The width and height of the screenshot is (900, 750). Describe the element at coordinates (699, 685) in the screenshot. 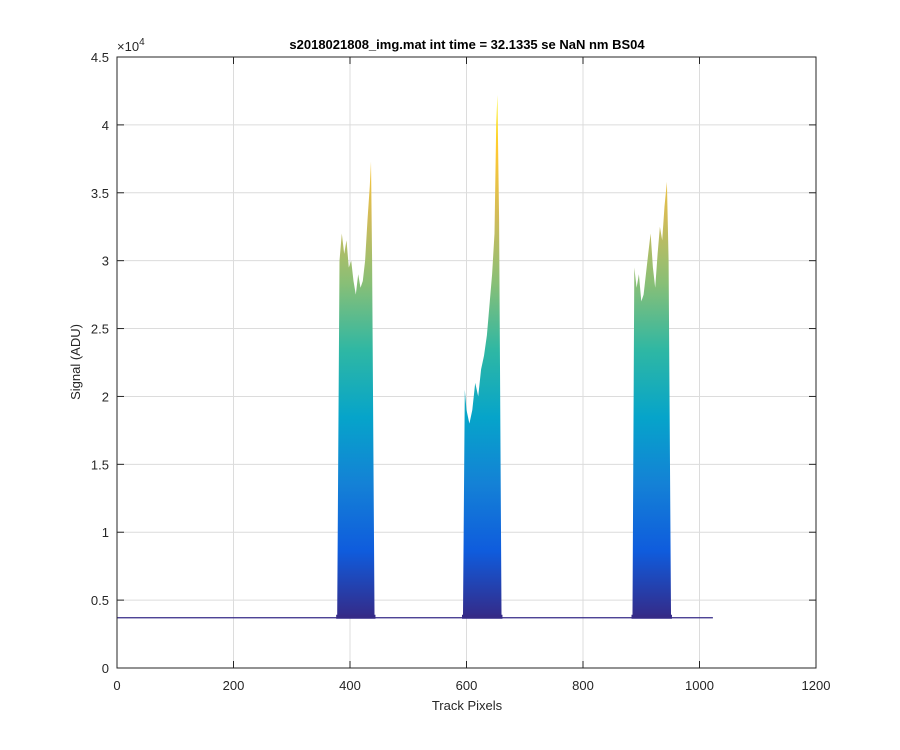

I see `x-tick-label: 1000` at that location.